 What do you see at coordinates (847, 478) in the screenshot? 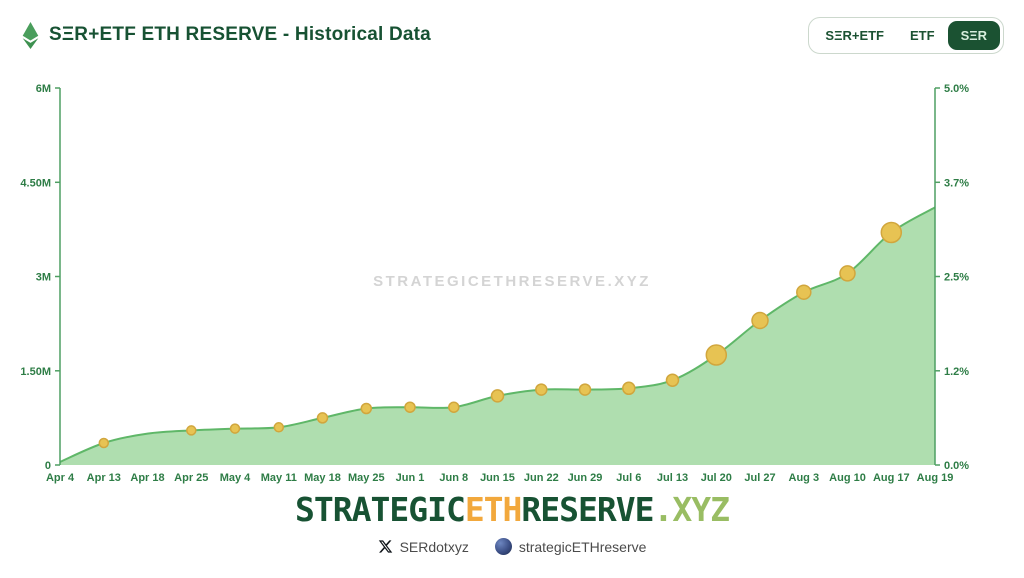
I see `x-tick-label: Aug 10` at bounding box center [847, 478].